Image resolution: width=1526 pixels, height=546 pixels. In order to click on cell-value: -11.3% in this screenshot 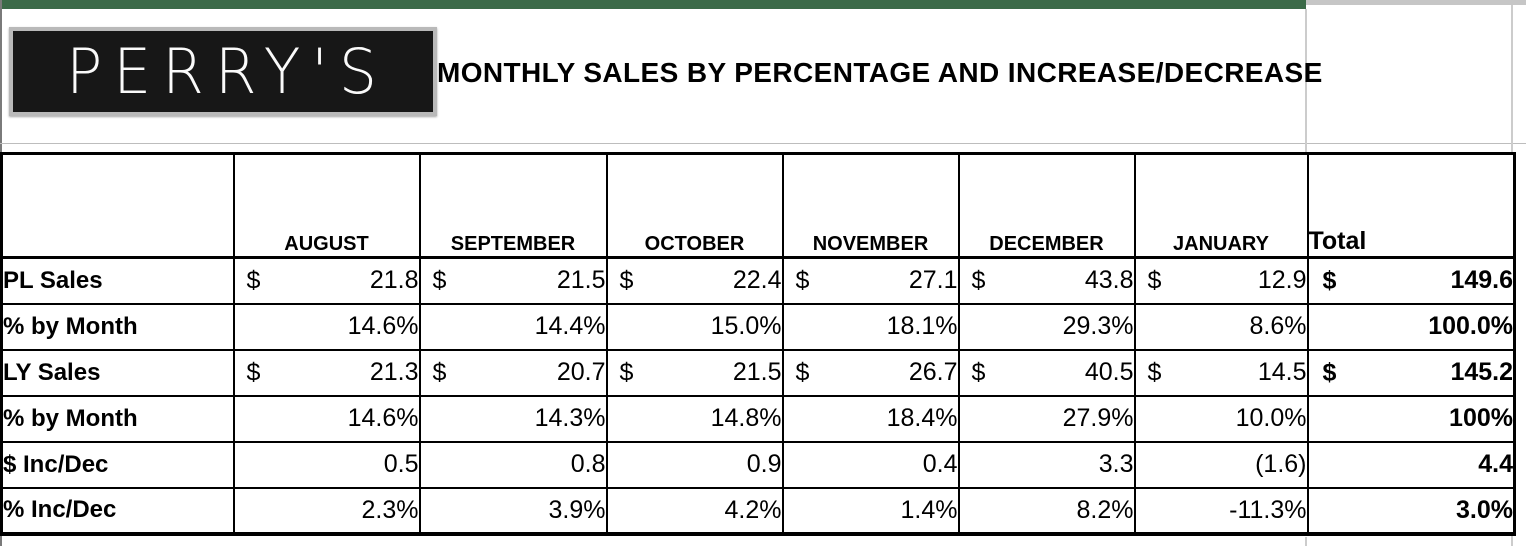, I will do `click(1268, 509)`.